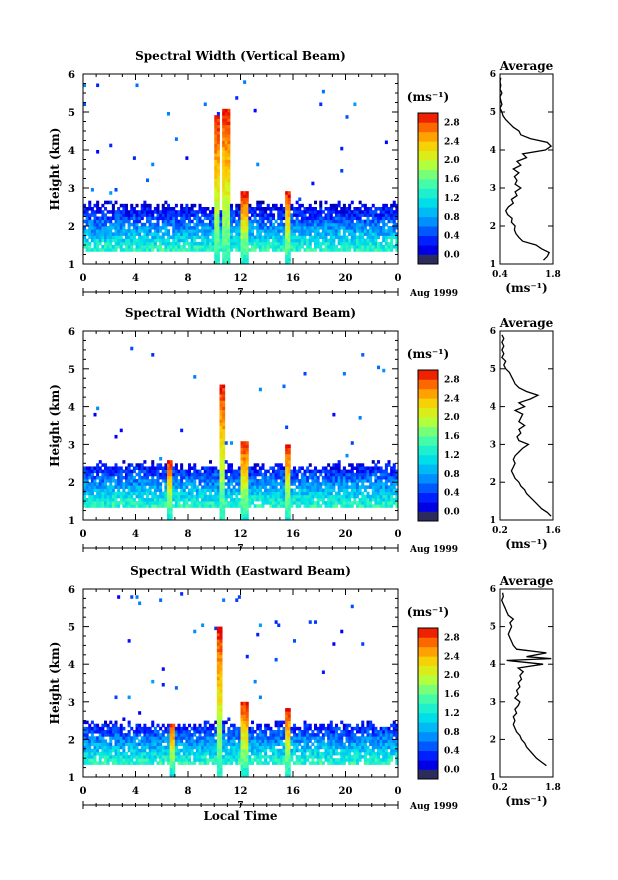  Describe the element at coordinates (240, 313) in the screenshot. I see `panel-title: Spectral Width (Northward Beam)` at that location.